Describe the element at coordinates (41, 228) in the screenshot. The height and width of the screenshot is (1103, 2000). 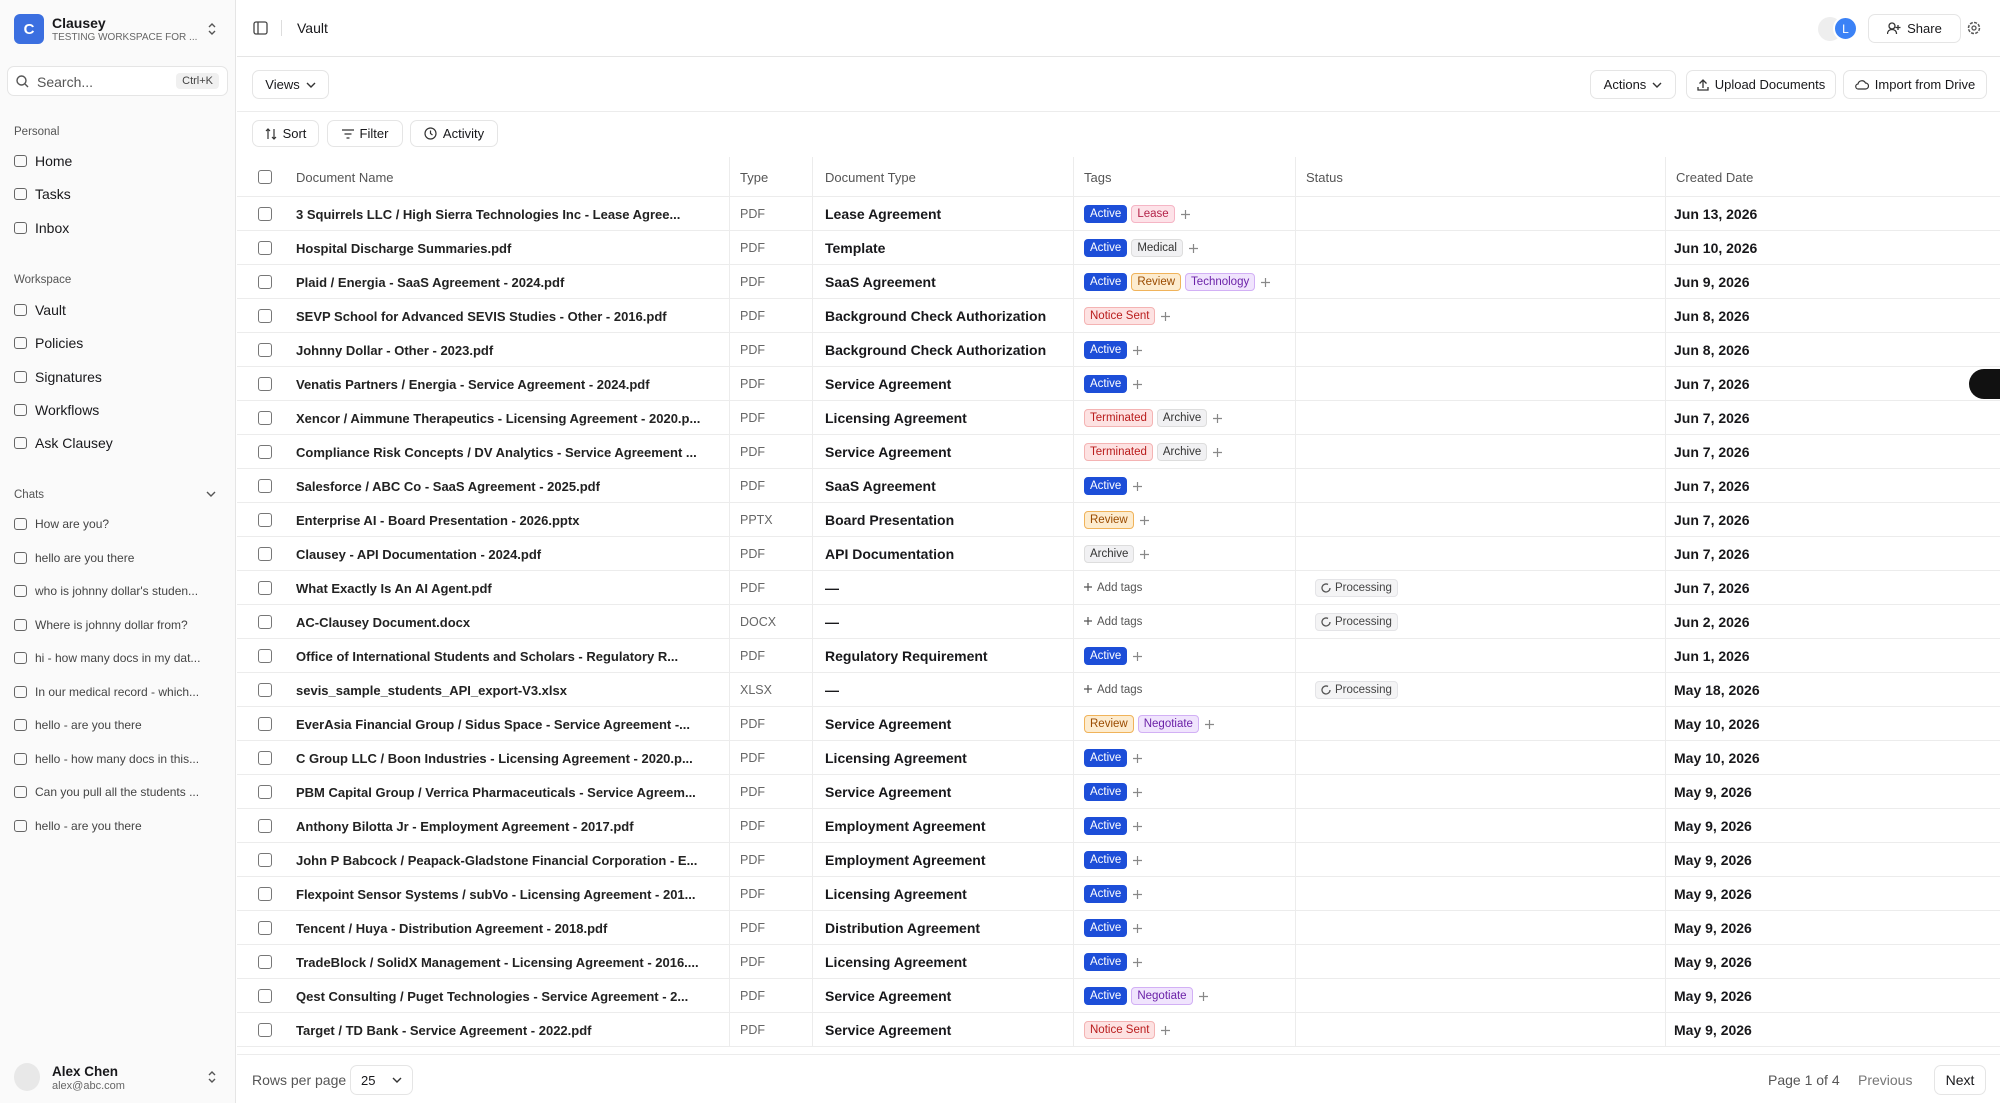
I see `nav-item: Inbox` at that location.